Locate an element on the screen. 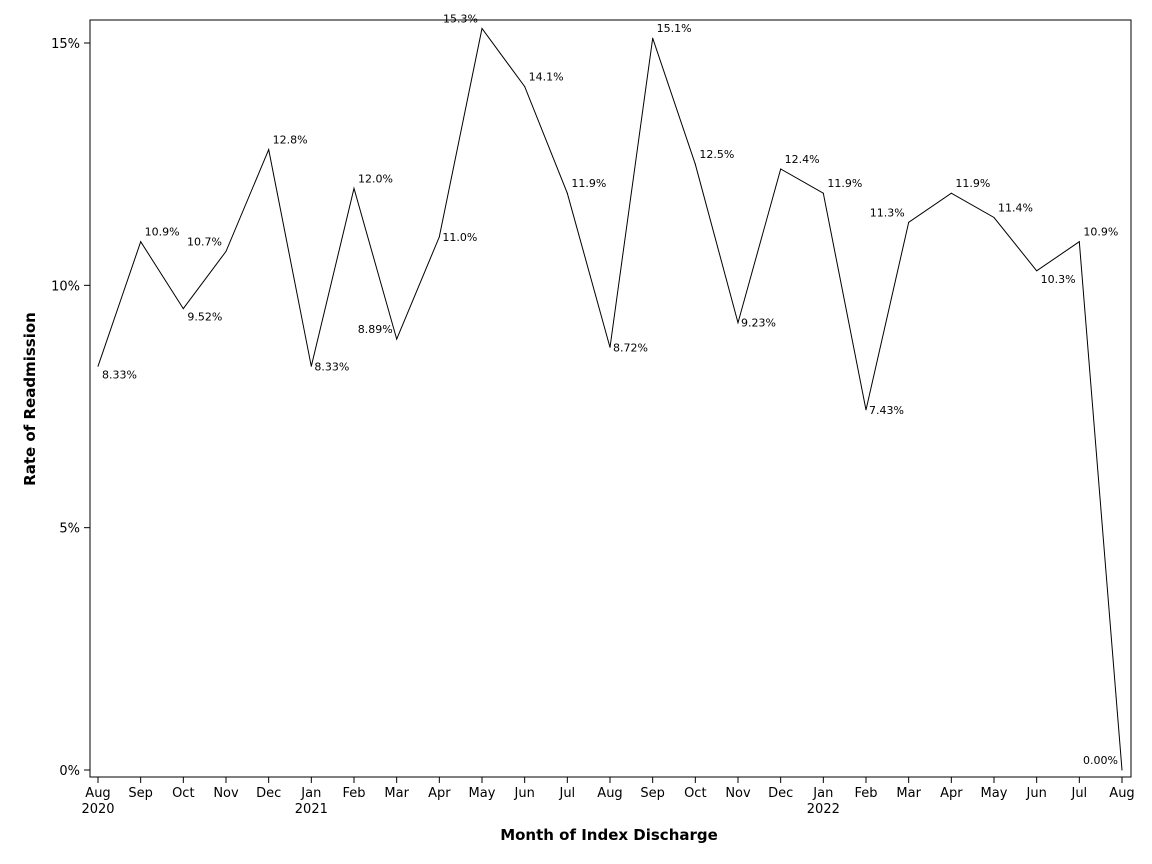  y-axis: 0% 5% 10% 15% is located at coordinates (70, 408).